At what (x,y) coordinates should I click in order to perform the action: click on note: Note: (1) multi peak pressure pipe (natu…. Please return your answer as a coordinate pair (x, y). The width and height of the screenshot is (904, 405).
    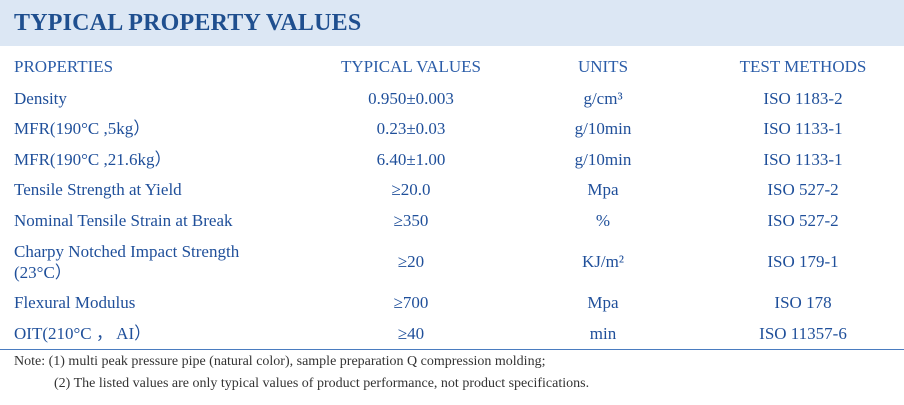
    Looking at the image, I should click on (280, 361).